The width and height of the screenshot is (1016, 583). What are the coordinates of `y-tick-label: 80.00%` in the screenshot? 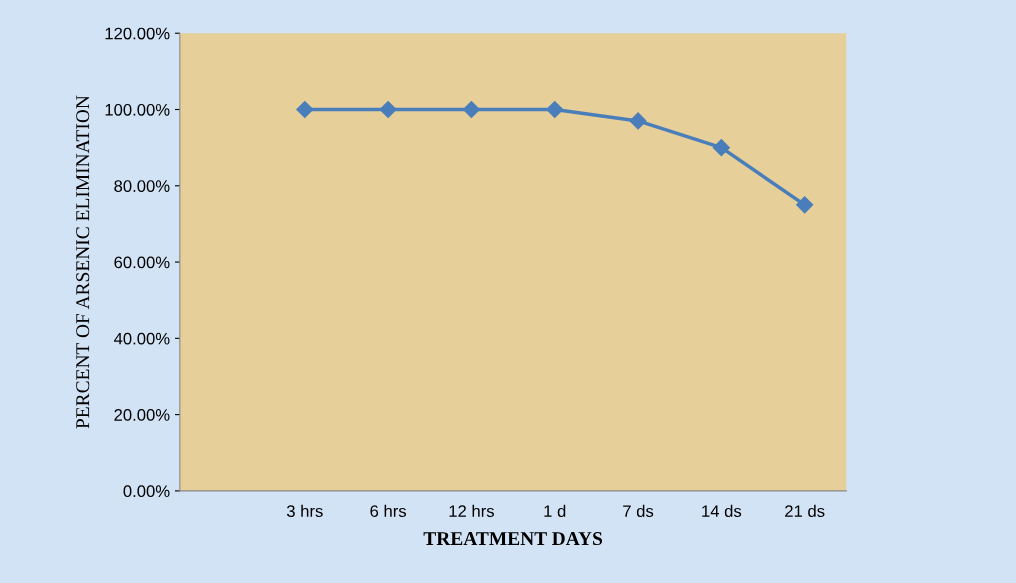 It's located at (142, 186).